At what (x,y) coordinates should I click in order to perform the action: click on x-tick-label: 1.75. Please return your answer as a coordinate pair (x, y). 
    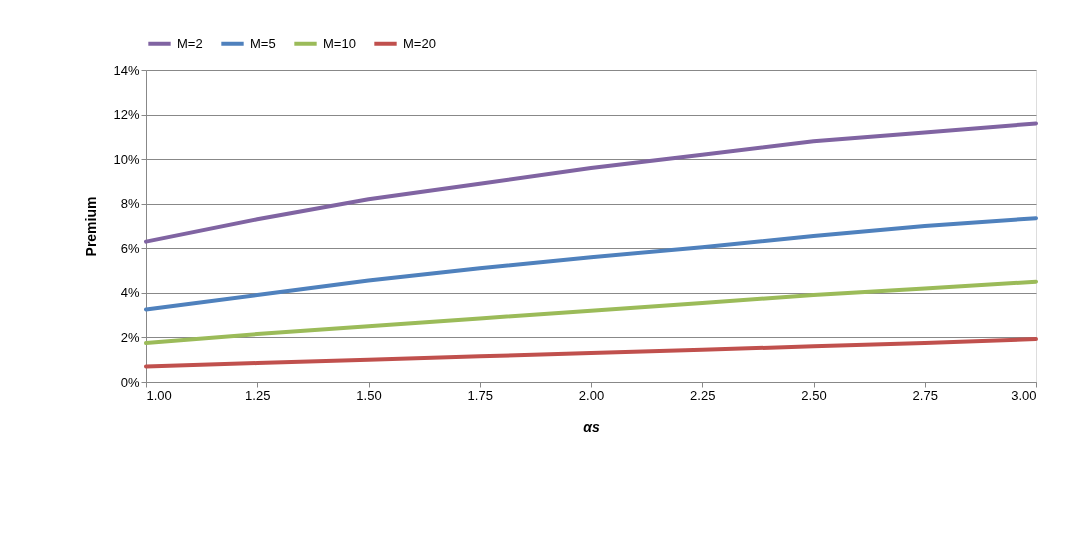
    Looking at the image, I should click on (480, 395).